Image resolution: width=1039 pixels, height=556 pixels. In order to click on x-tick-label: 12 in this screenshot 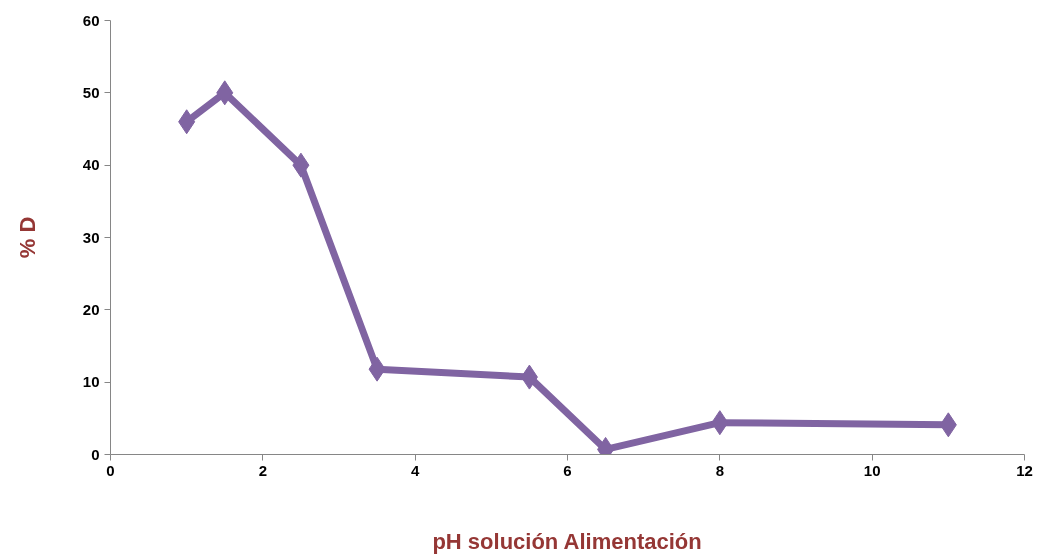, I will do `click(1024, 470)`.